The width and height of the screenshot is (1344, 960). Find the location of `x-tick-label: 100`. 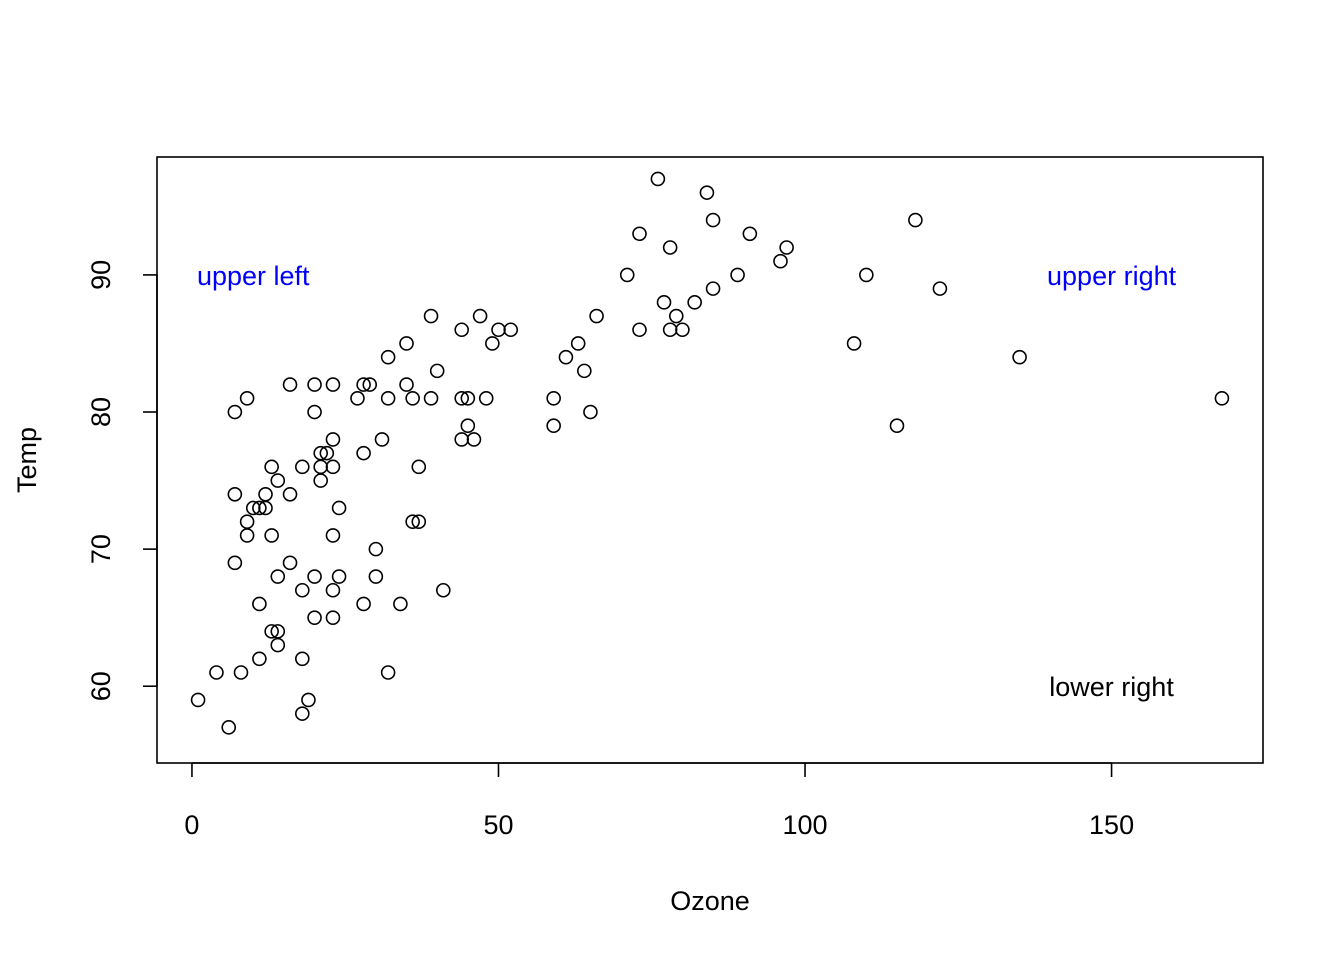

x-tick-label: 100 is located at coordinates (804, 825).